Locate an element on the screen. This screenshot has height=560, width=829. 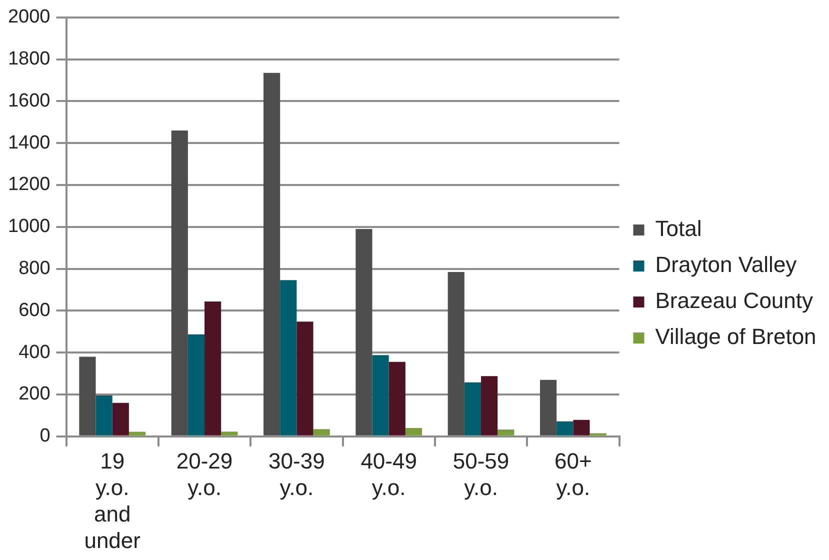
x-tick-label: 20-29 y.o. is located at coordinates (204, 474).